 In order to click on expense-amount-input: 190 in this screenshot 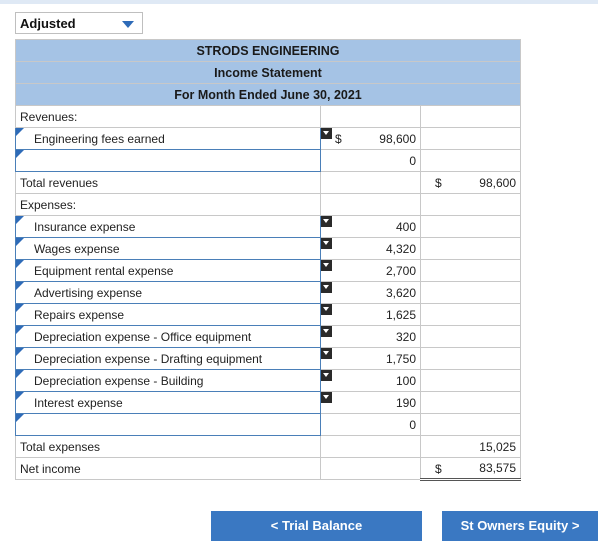, I will do `click(370, 402)`.